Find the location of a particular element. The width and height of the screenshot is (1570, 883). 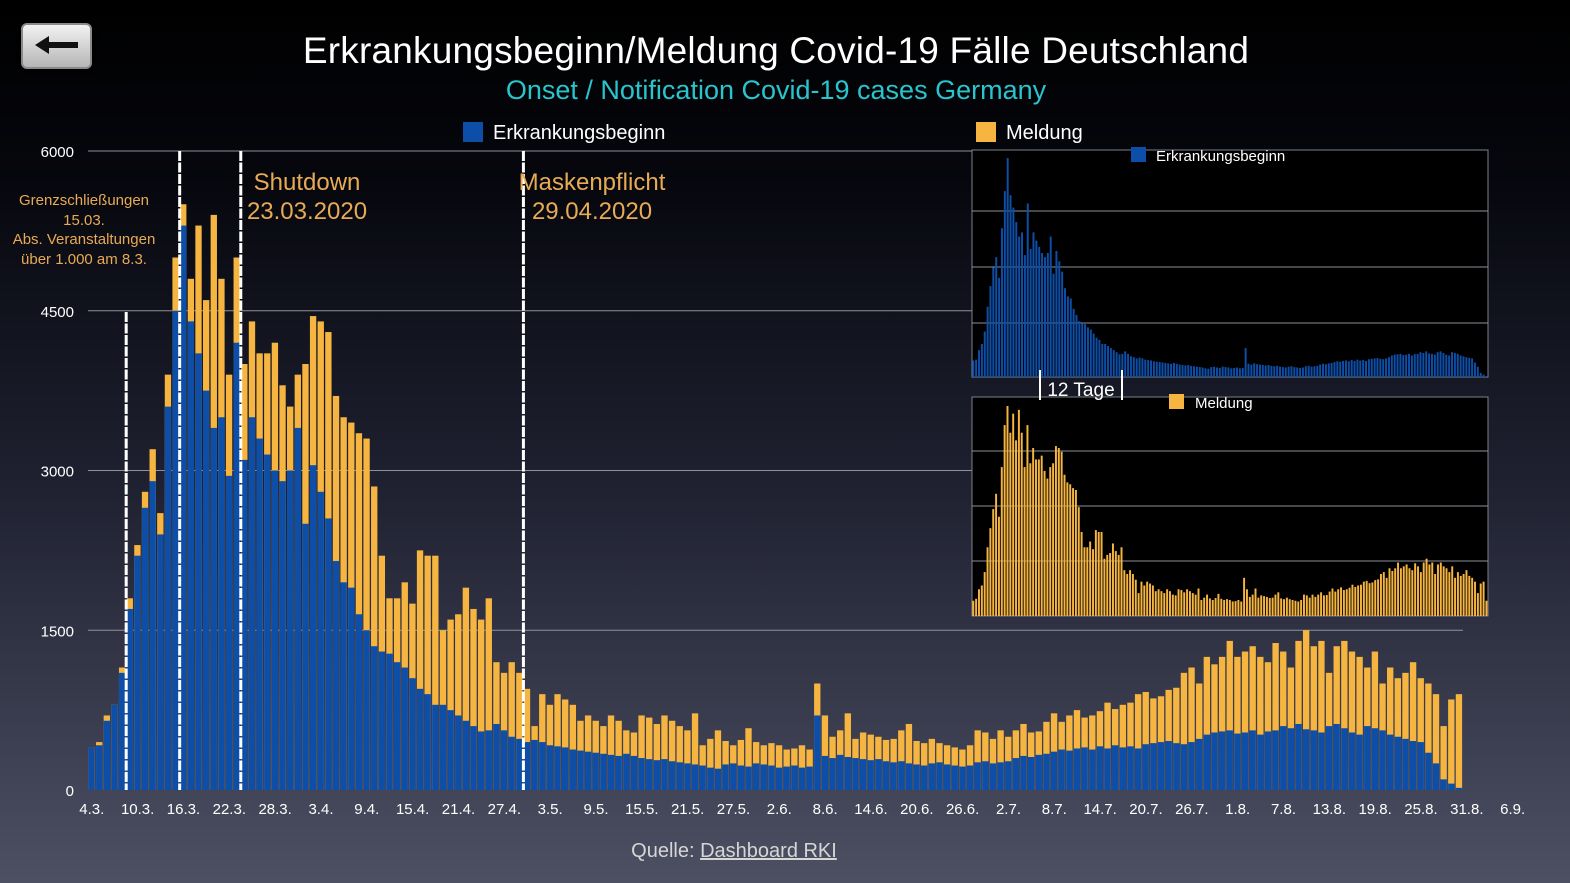

legend-report-swatch is located at coordinates (986, 132).